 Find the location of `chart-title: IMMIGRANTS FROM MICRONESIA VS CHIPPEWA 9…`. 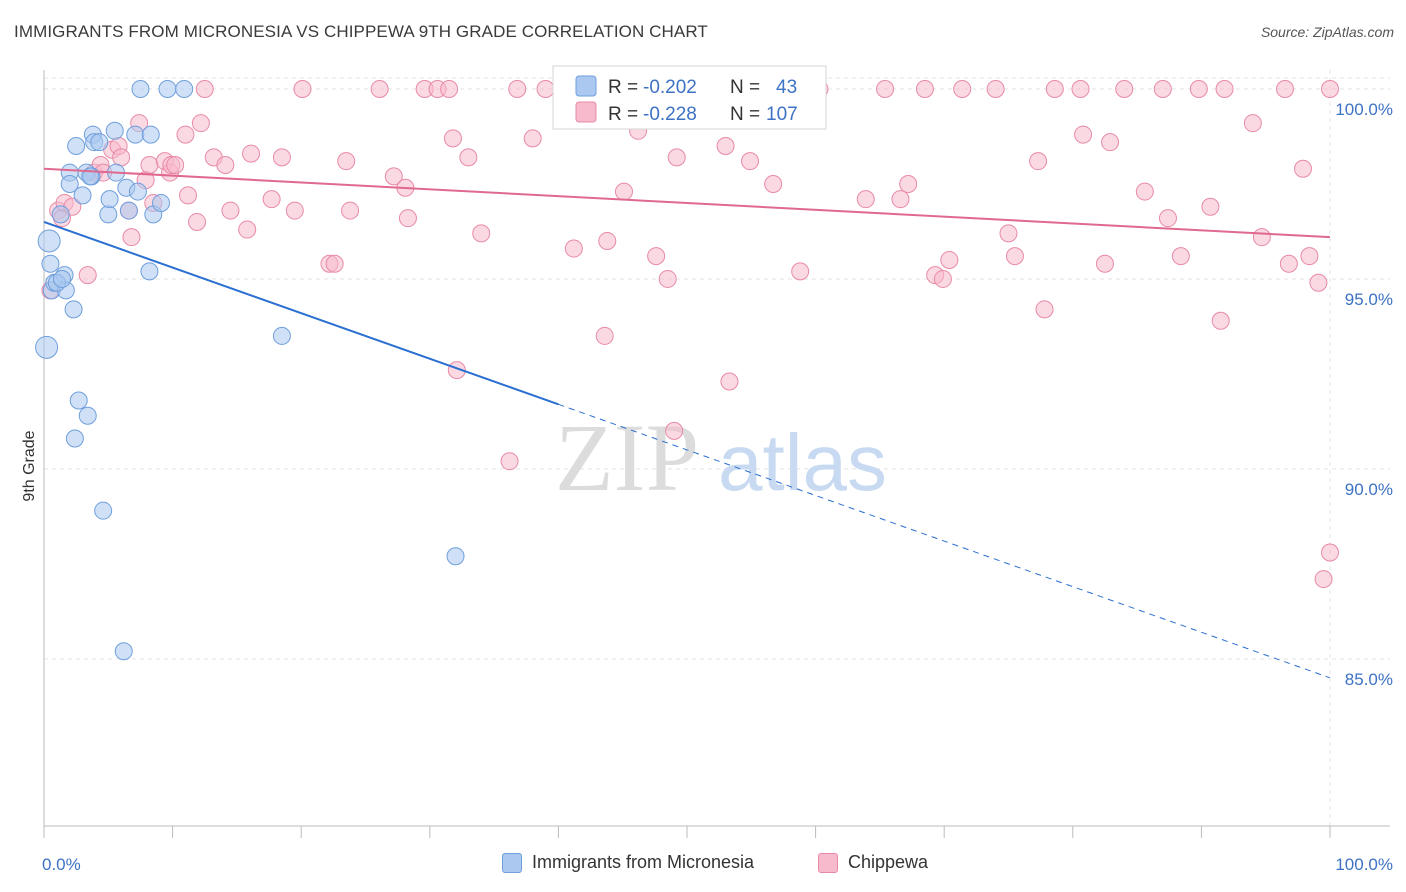

chart-title: IMMIGRANTS FROM MICRONESIA VS CHIPPEWA 9… is located at coordinates (361, 31).